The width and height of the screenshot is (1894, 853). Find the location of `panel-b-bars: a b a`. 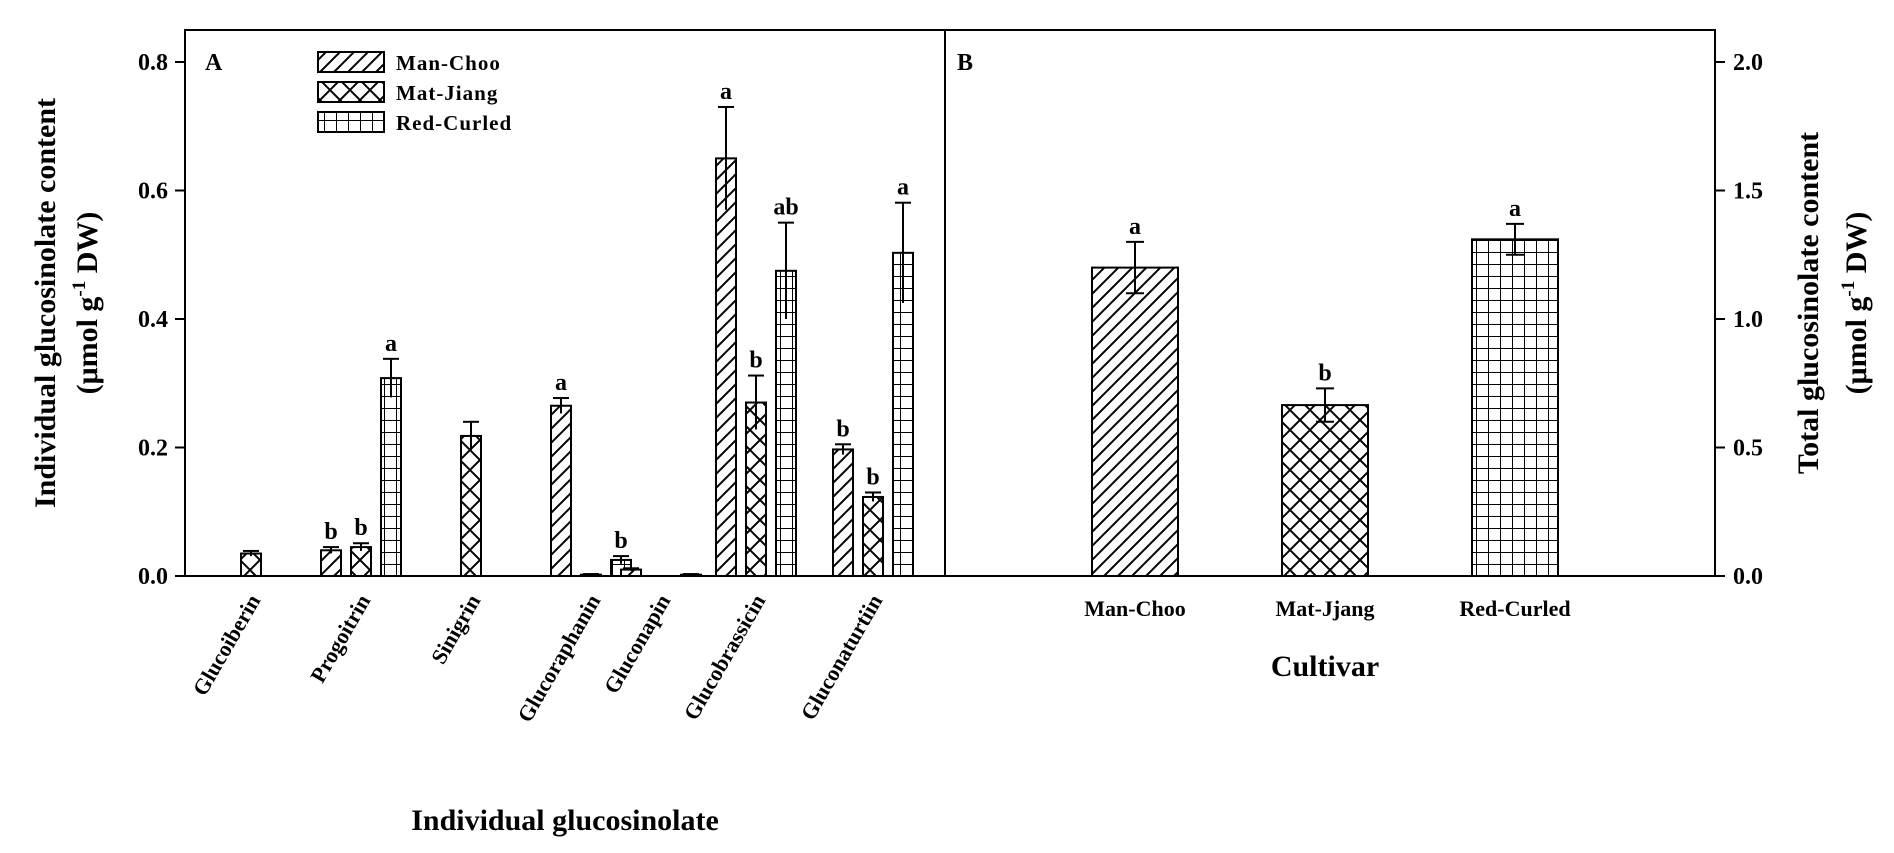

panel-b-bars: a b a is located at coordinates (1325, 387).